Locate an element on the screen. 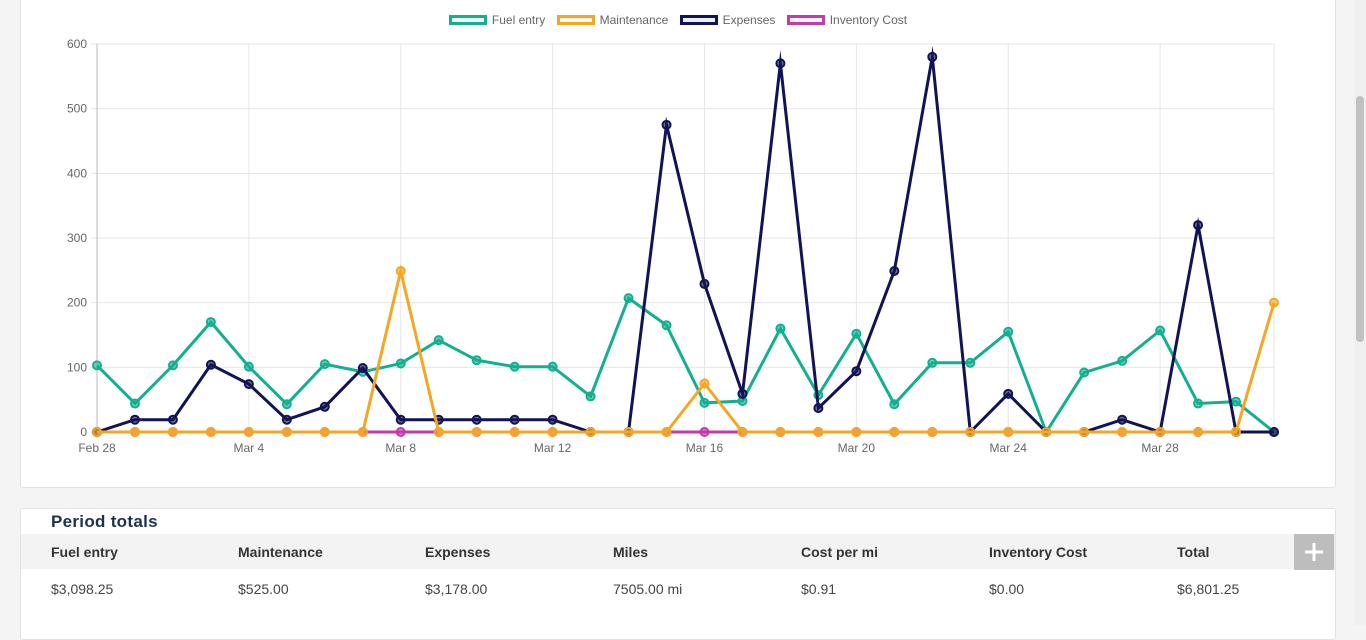 This screenshot has height=640, width=1366. y-tick-label: 600 is located at coordinates (77, 44).